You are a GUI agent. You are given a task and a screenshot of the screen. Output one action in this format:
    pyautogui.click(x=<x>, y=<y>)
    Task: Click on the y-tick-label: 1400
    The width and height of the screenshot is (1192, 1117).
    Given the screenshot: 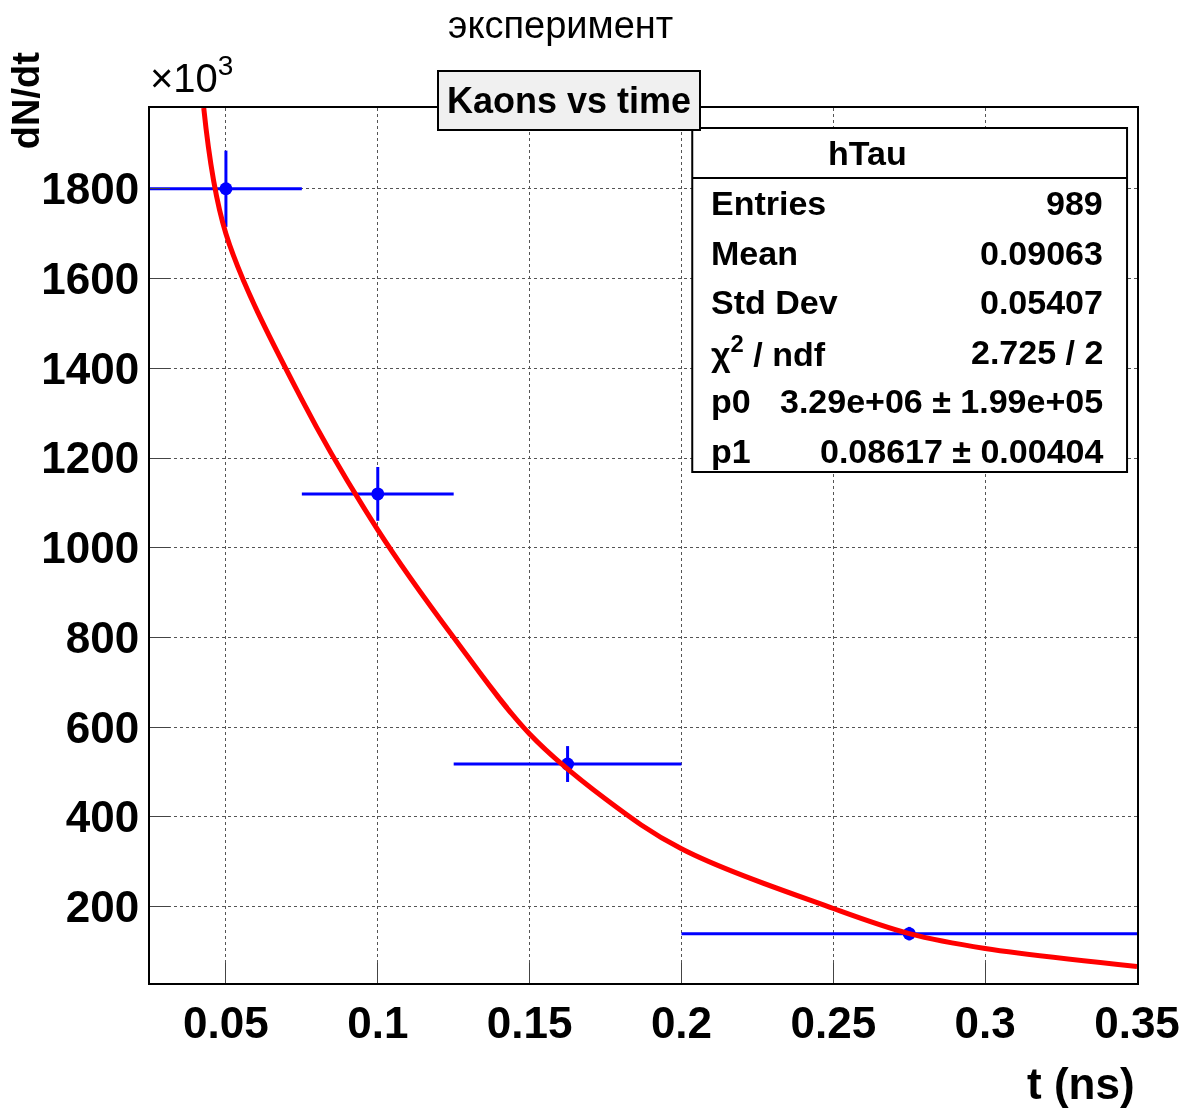 What is the action you would take?
    pyautogui.click(x=90, y=368)
    